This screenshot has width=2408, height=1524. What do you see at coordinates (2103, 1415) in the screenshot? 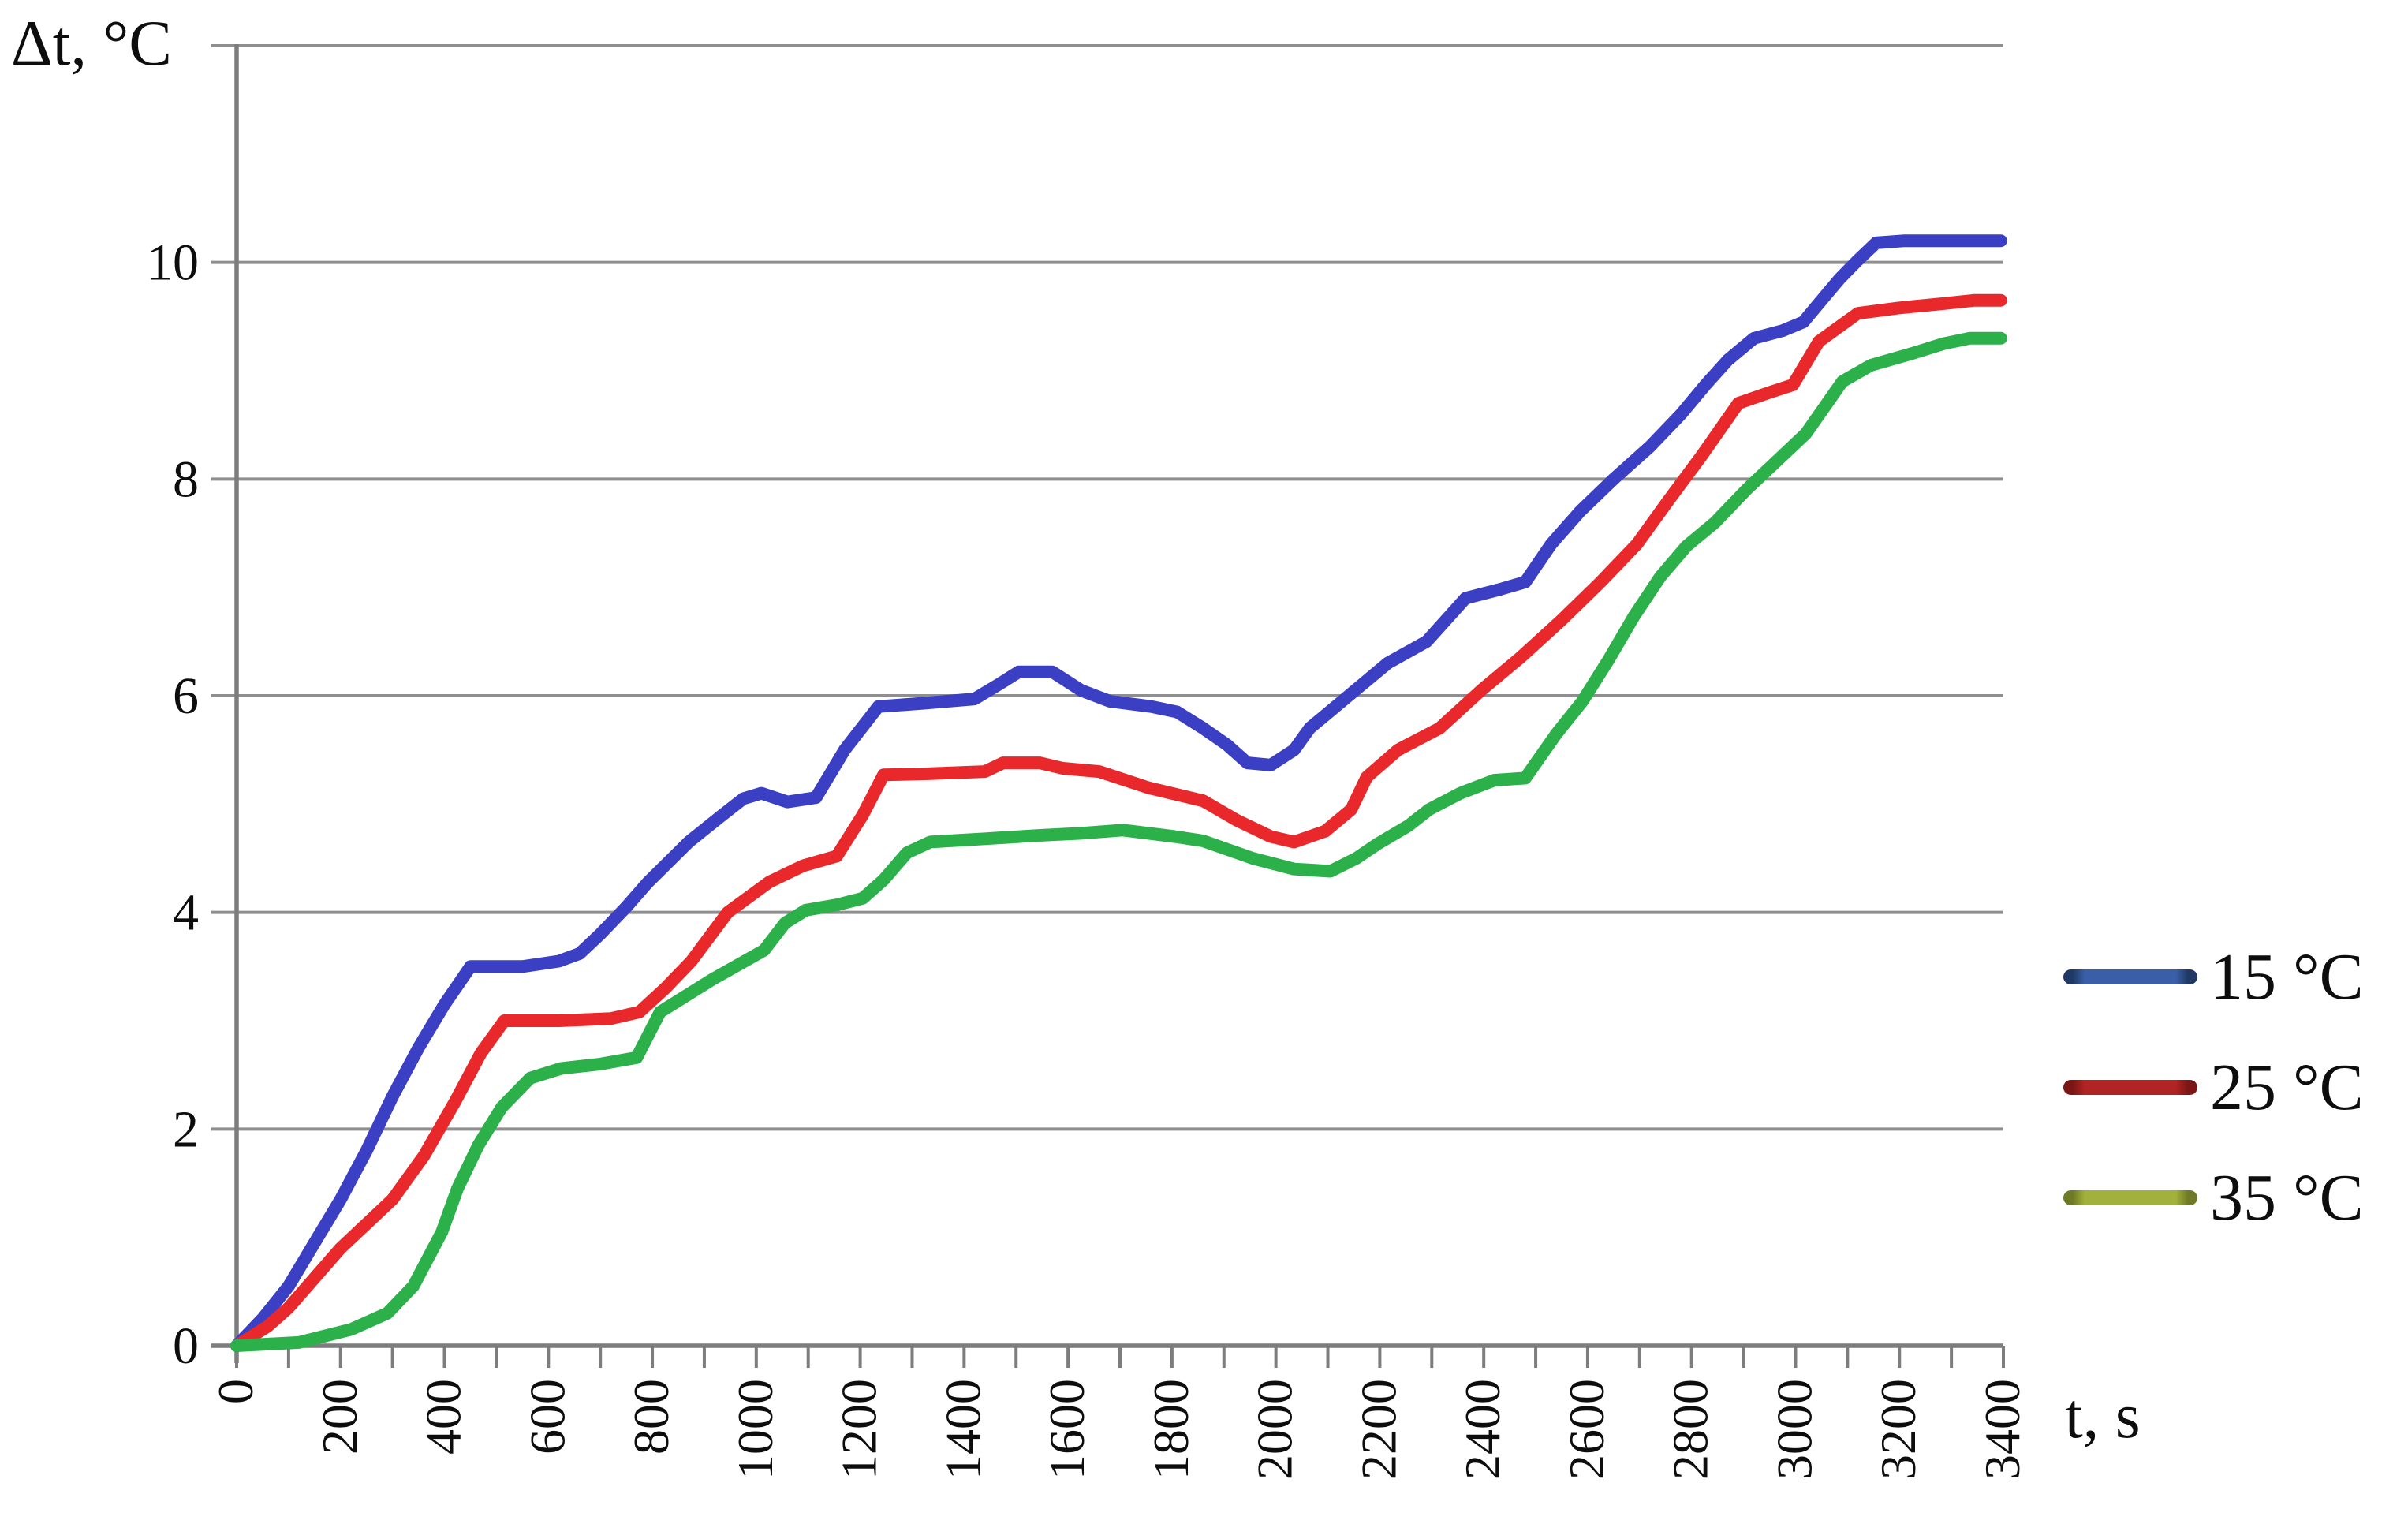
I see `x-axis-title: t, s` at bounding box center [2103, 1415].